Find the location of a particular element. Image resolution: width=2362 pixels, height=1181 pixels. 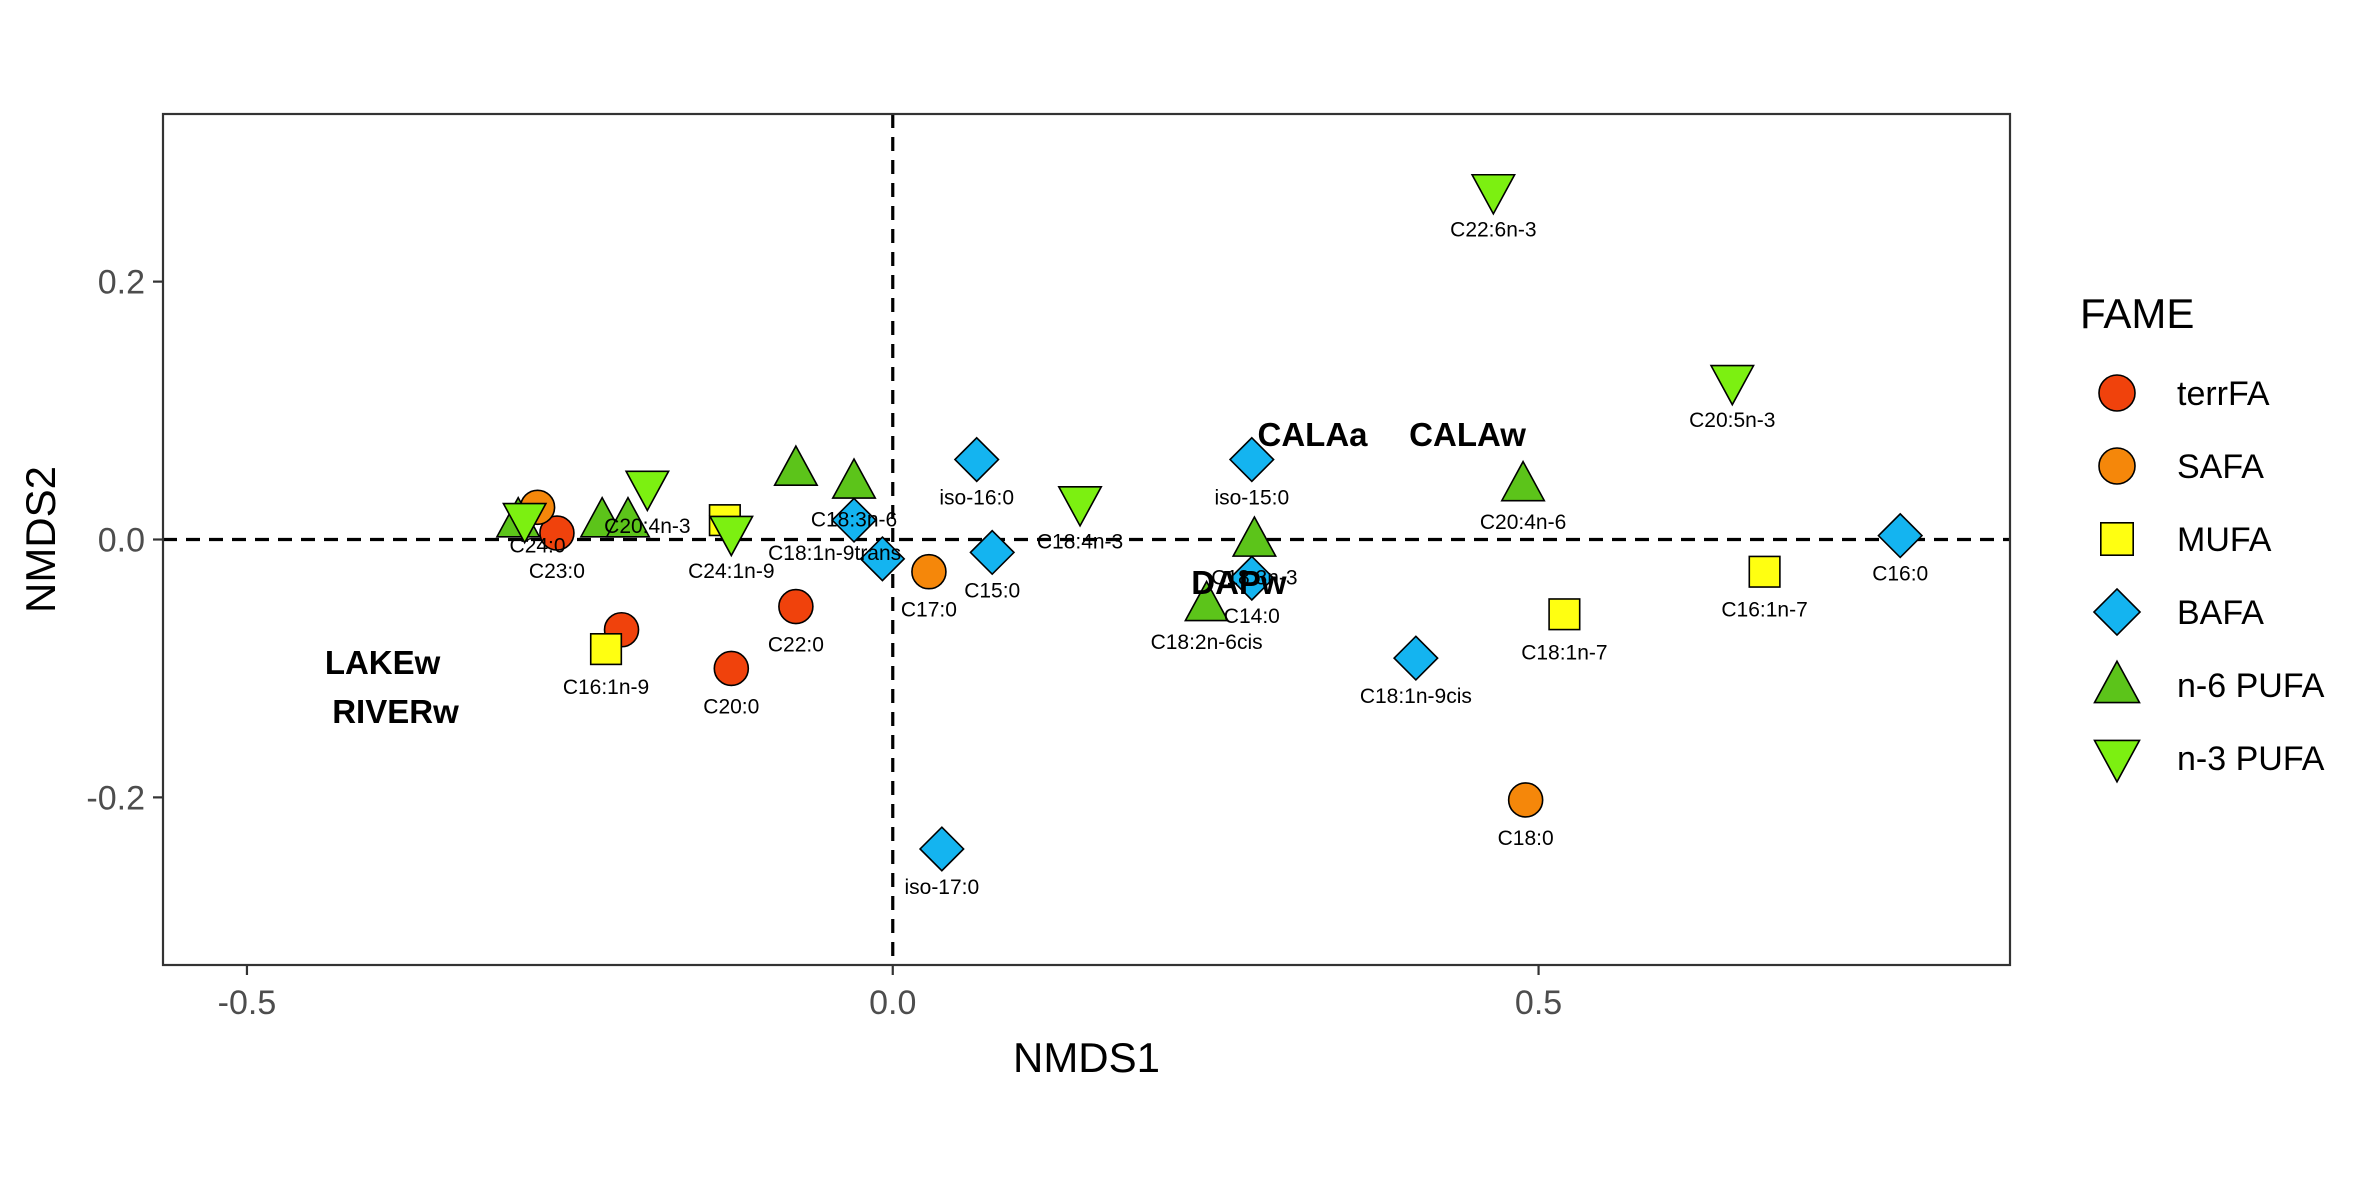

legend-key-n-6-pufa is located at coordinates (2117, 681).